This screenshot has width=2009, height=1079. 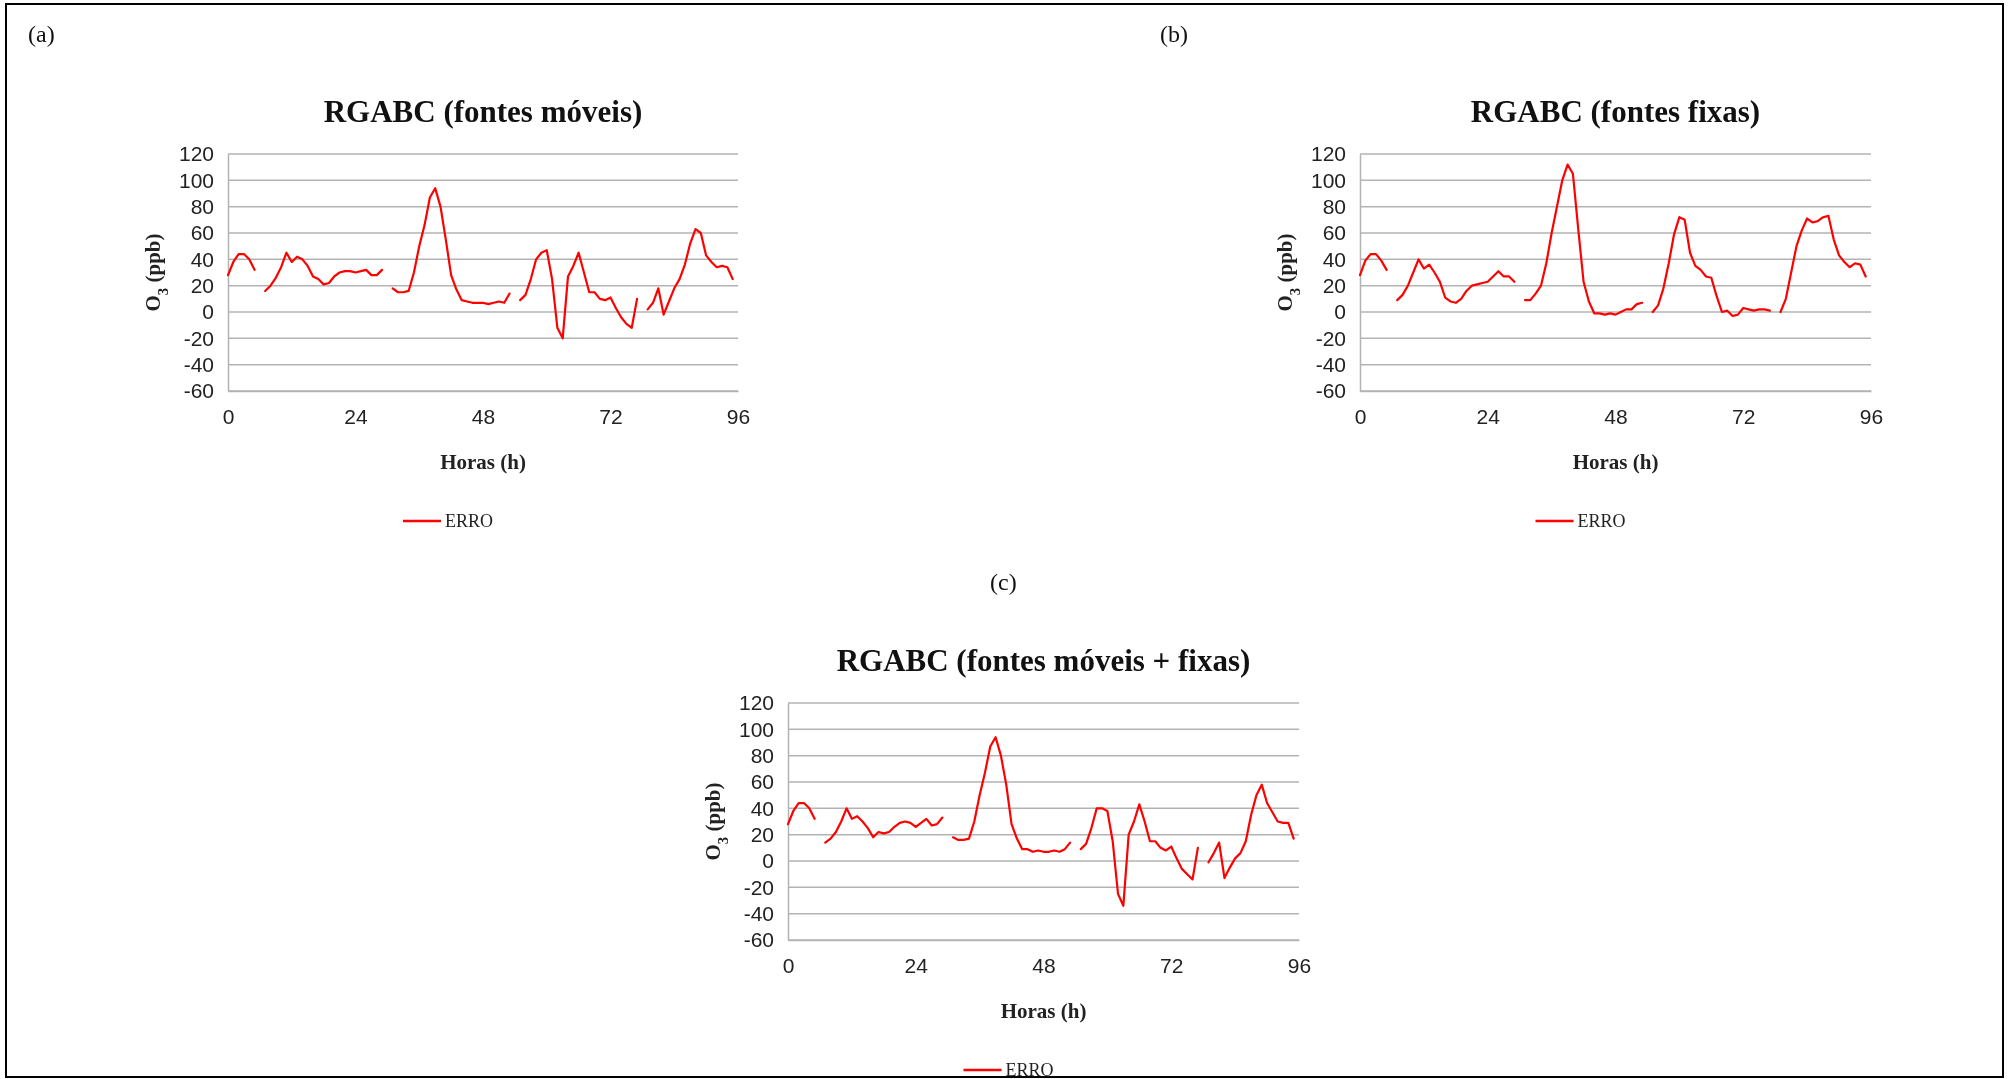 What do you see at coordinates (1003, 582) in the screenshot?
I see `text: (c)` at bounding box center [1003, 582].